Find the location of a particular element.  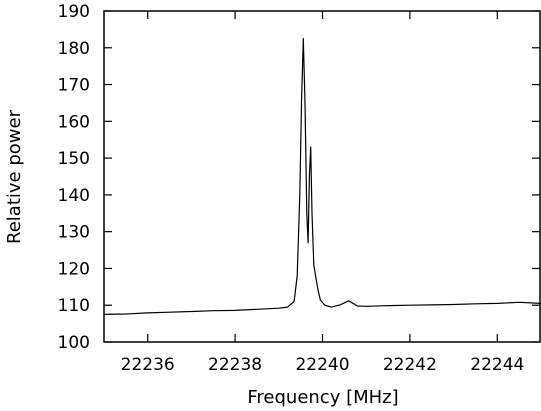

y-tick-label: 140 is located at coordinates (74, 196).